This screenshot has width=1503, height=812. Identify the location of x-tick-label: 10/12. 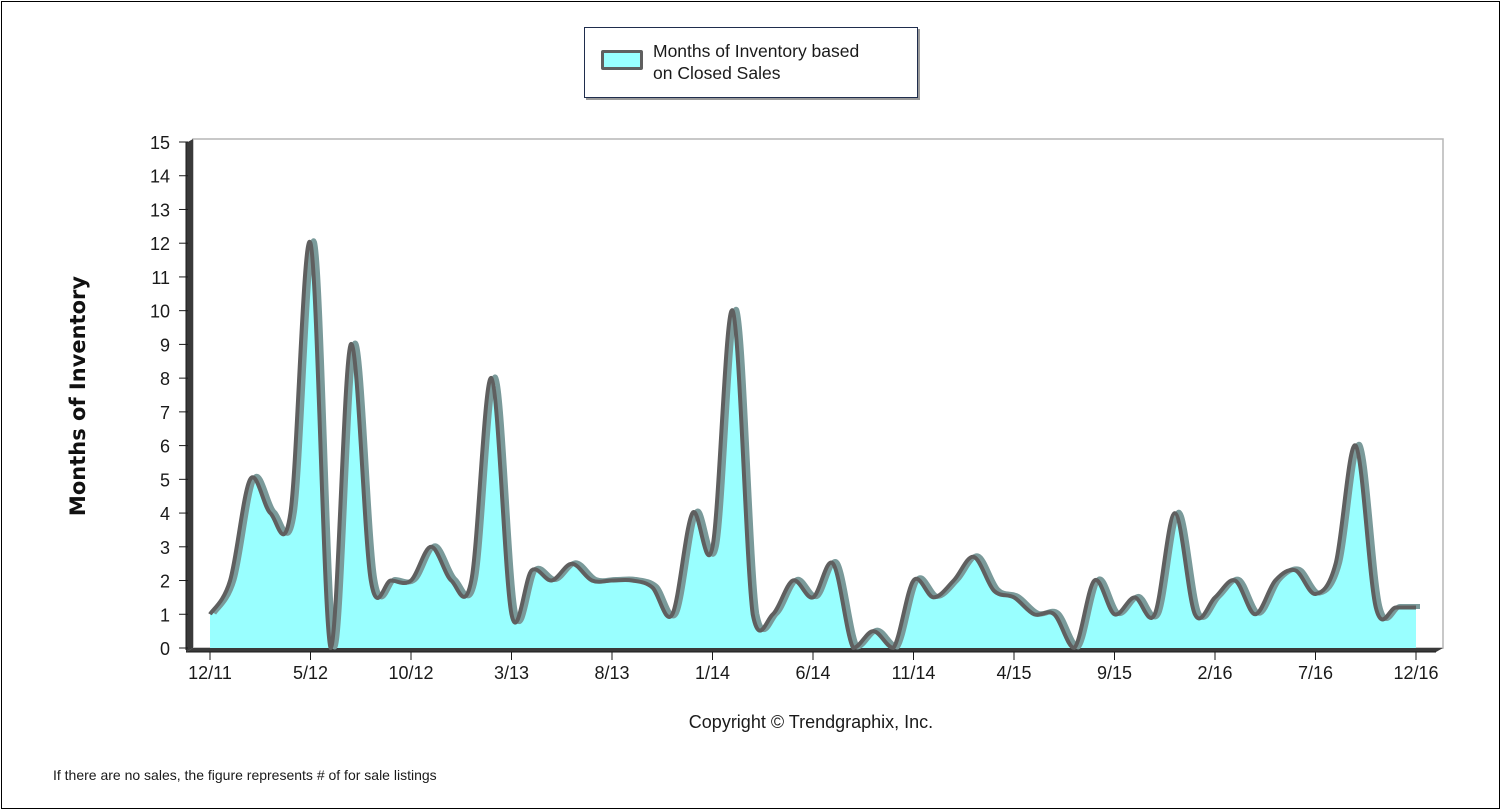
(410, 673).